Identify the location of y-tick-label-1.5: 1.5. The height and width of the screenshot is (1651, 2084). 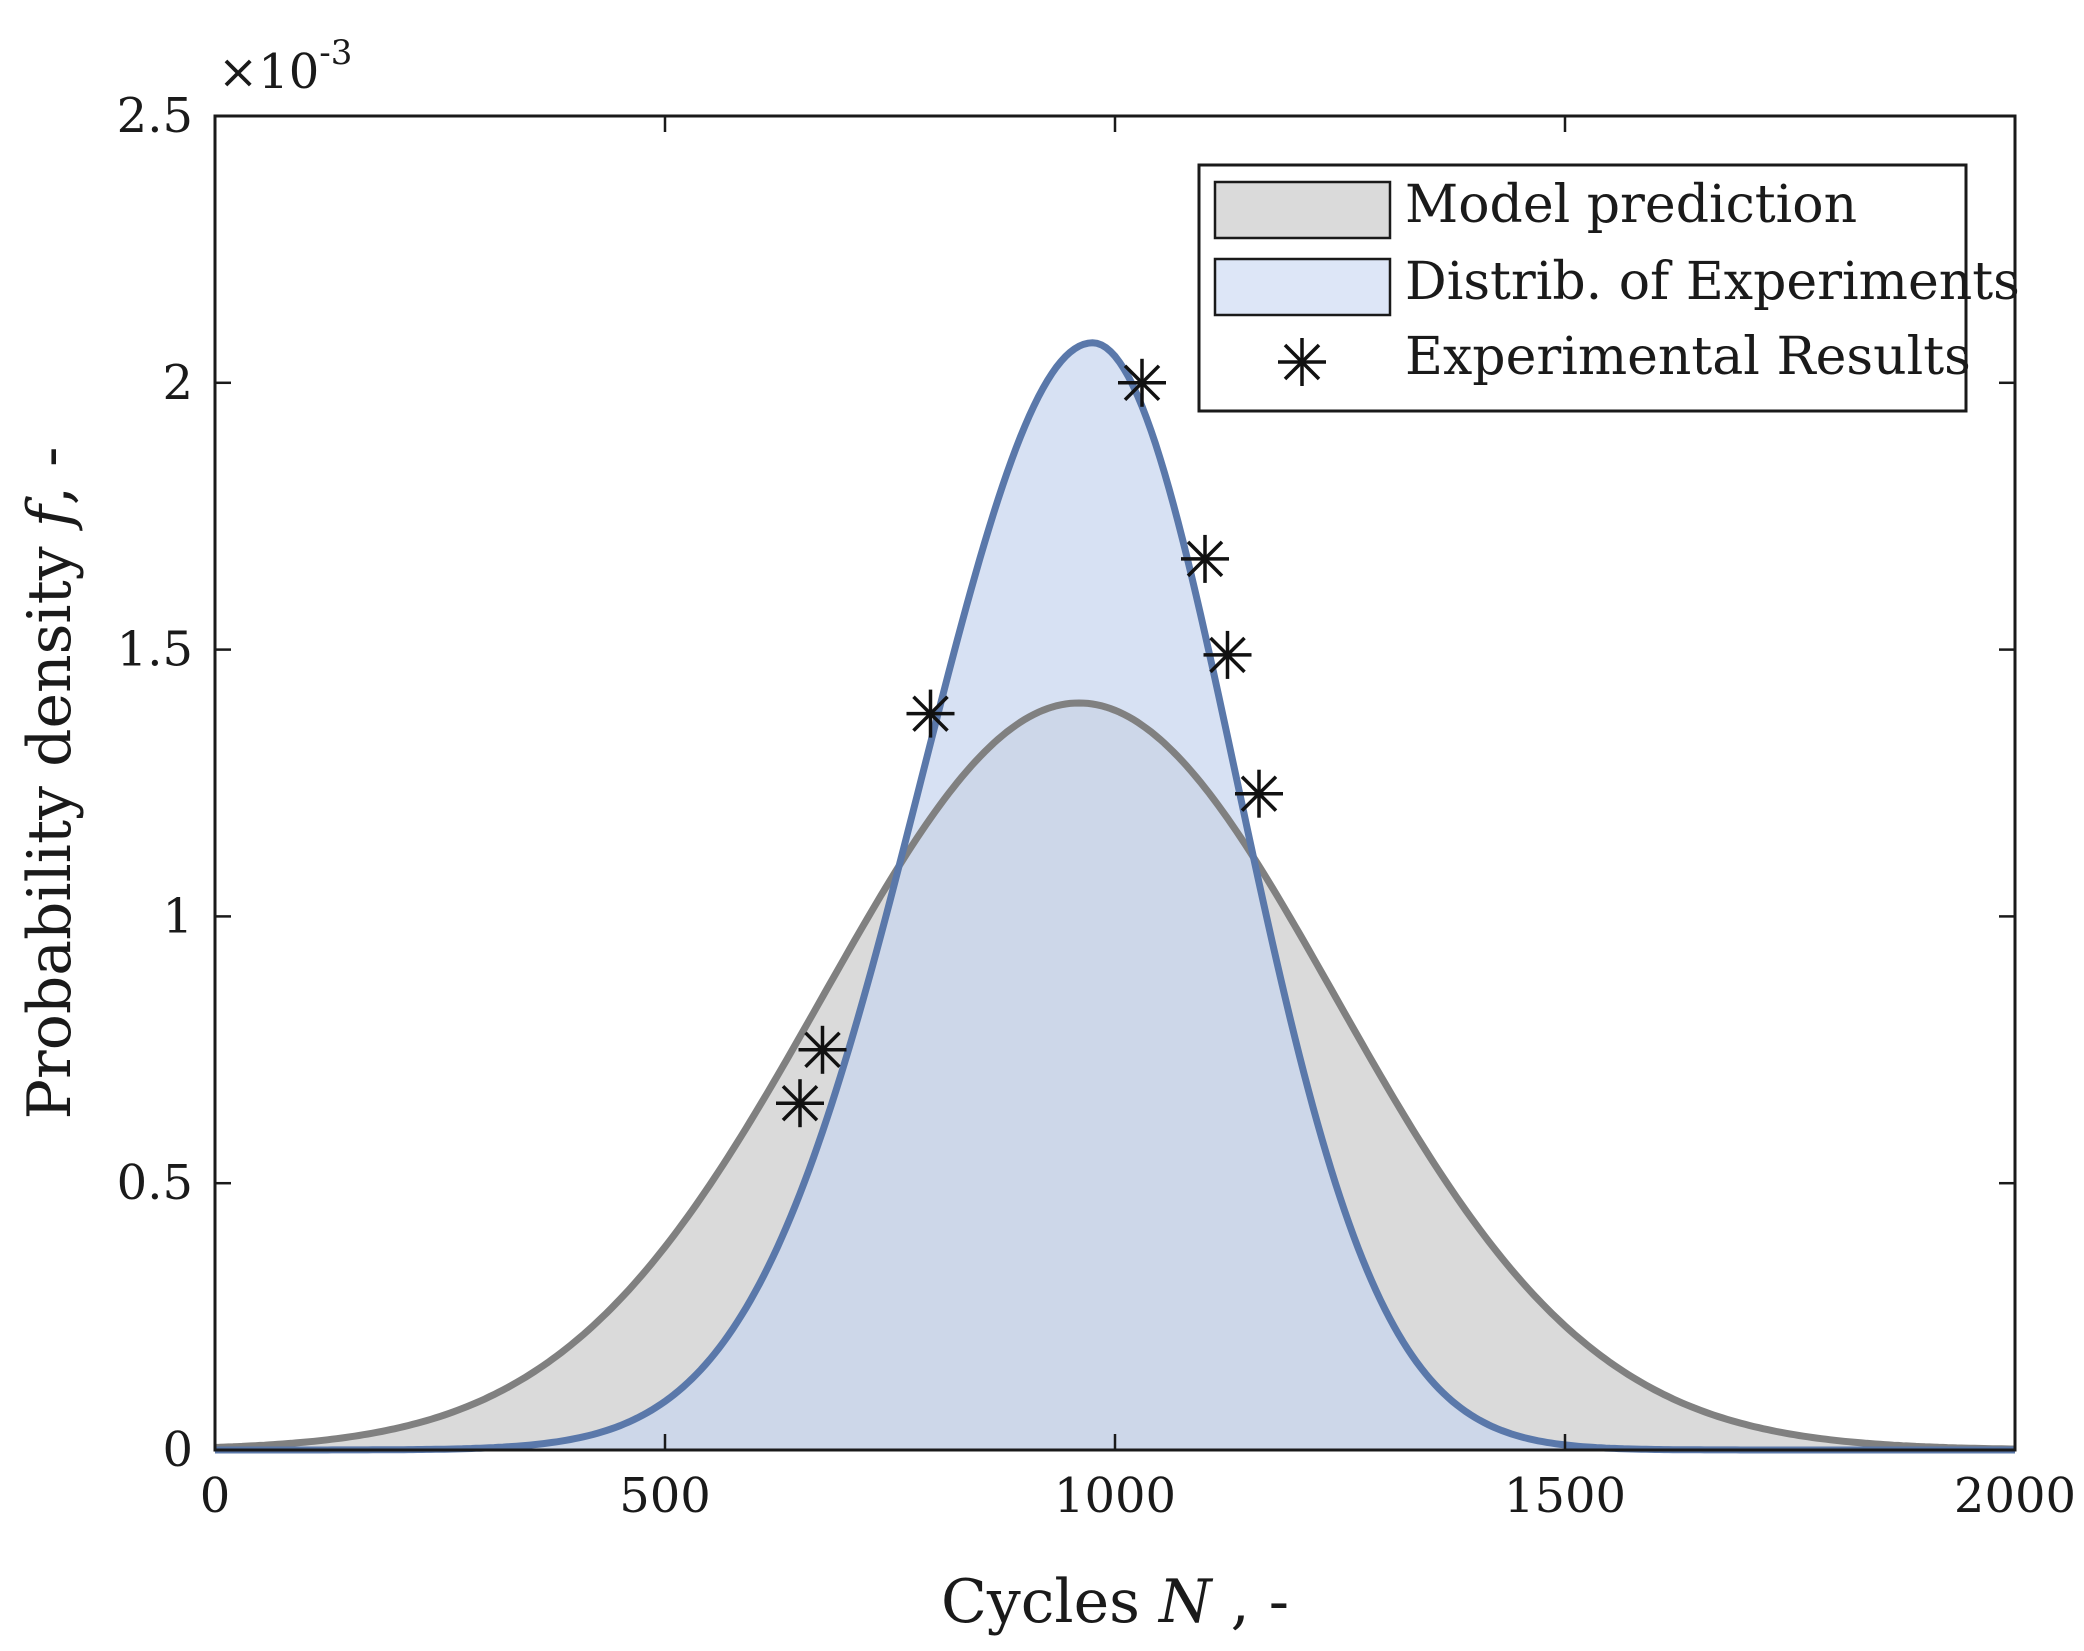
(155, 650).